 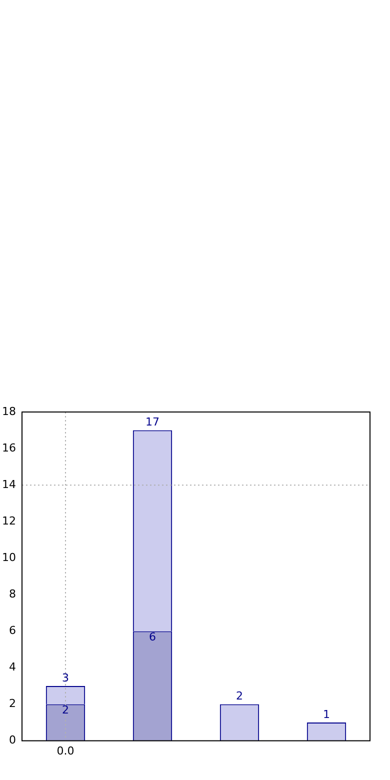 What do you see at coordinates (9, 557) in the screenshot?
I see `y-tick-label: 10` at bounding box center [9, 557].